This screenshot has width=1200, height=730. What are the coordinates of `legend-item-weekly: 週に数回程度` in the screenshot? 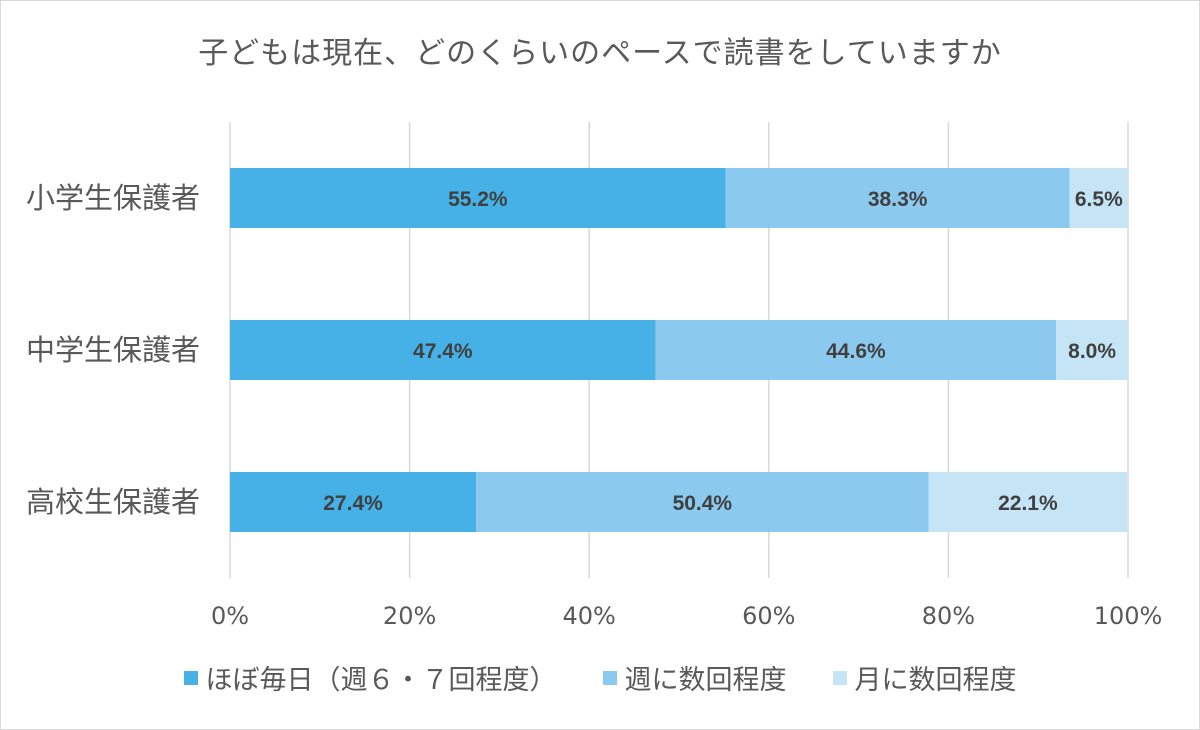 It's located at (694, 677).